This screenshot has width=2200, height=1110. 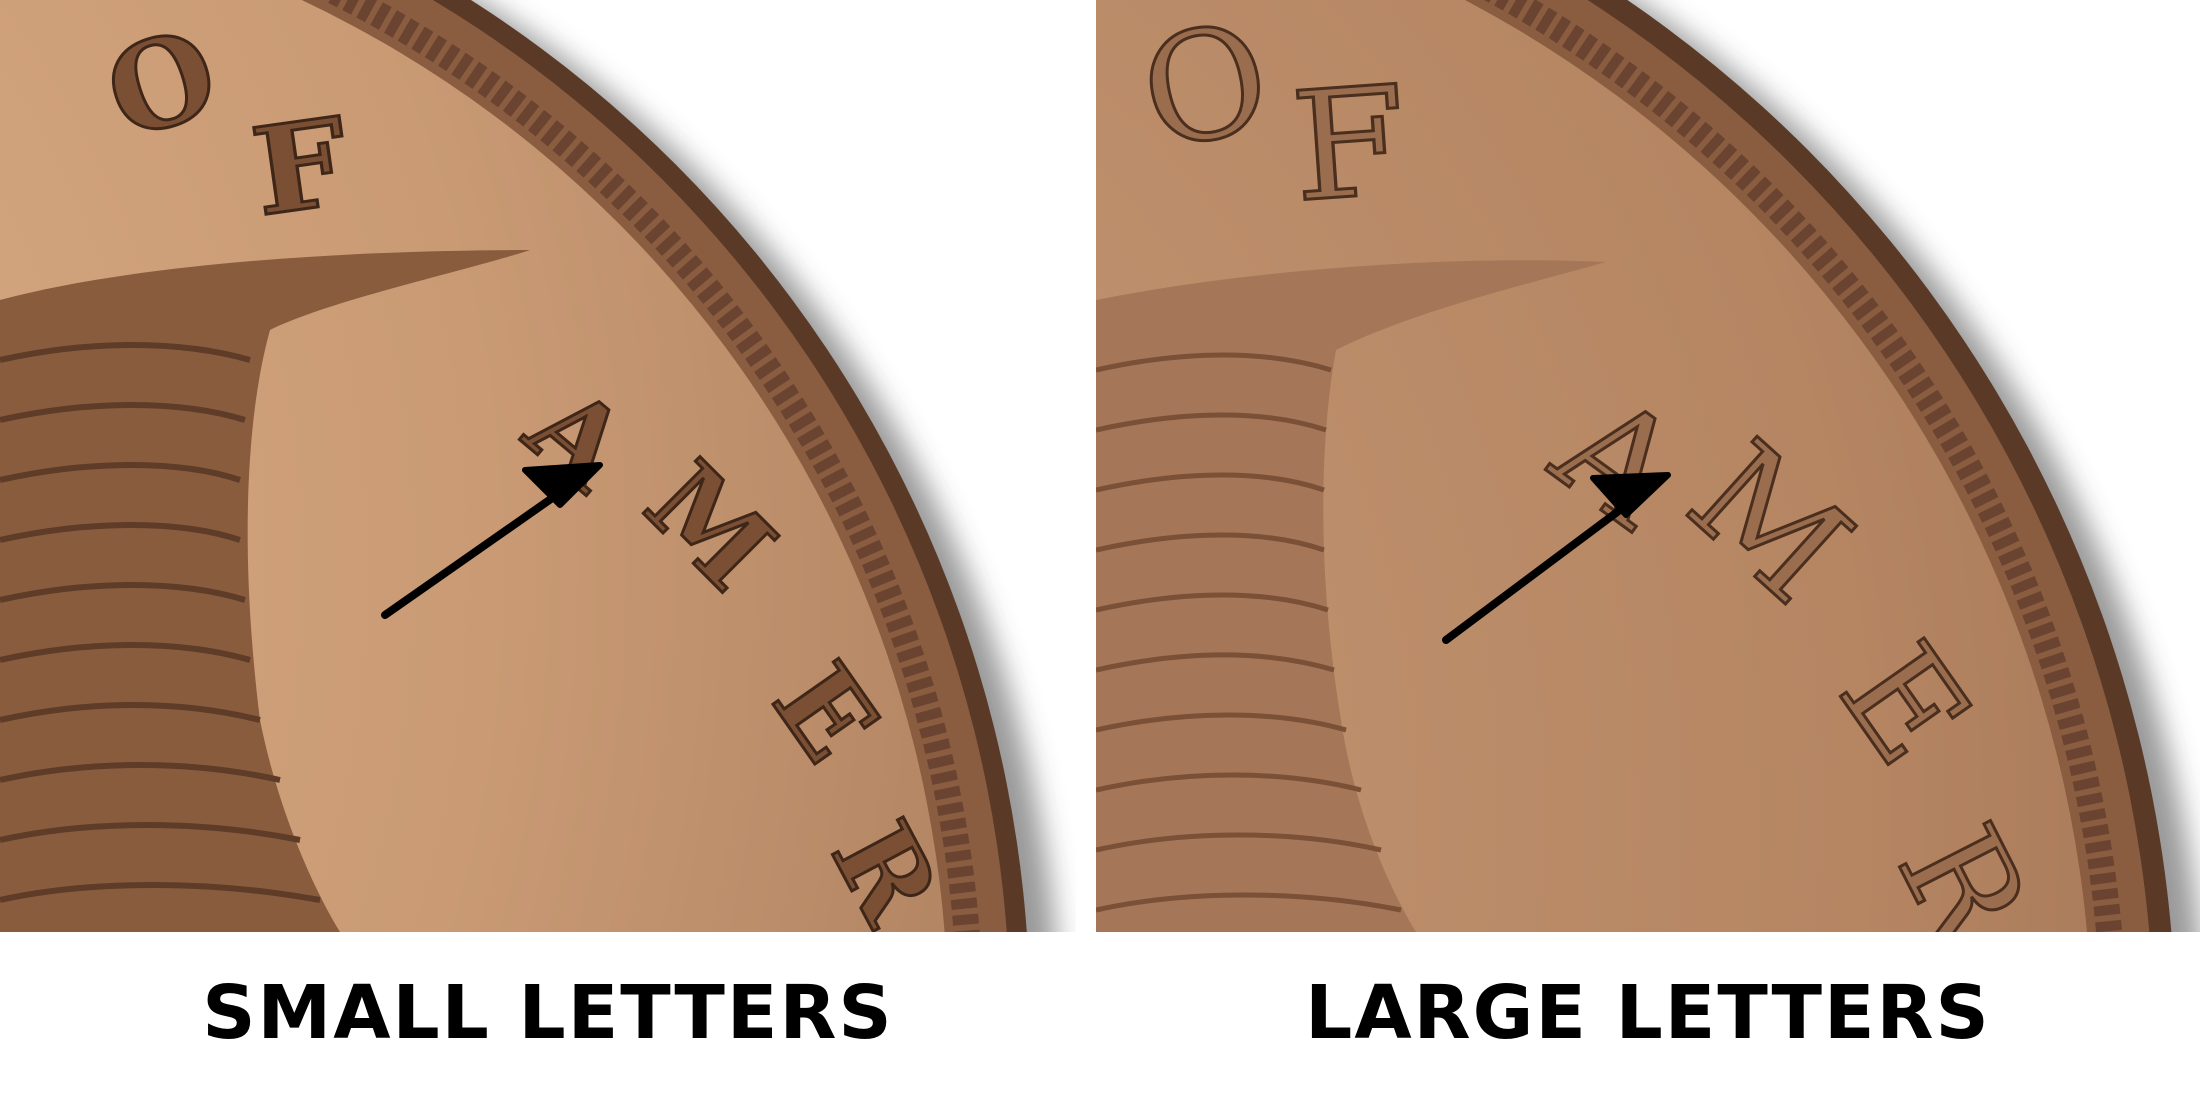 I want to click on small-letters-caption: SMALL LETTERS, so click(x=548, y=1013).